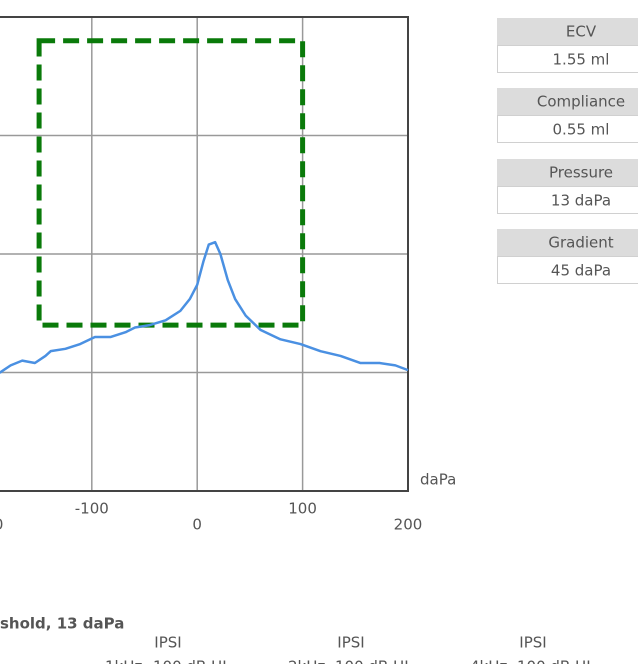 The image size is (638, 664). What do you see at coordinates (581, 102) in the screenshot?
I see `panel-label: Compliance` at bounding box center [581, 102].